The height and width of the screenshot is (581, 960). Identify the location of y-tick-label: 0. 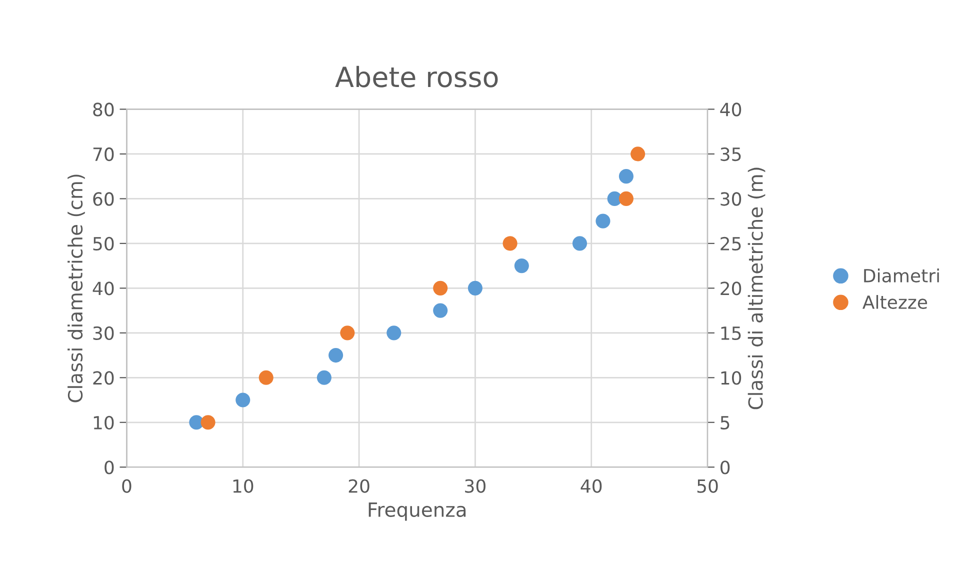
(109, 467).